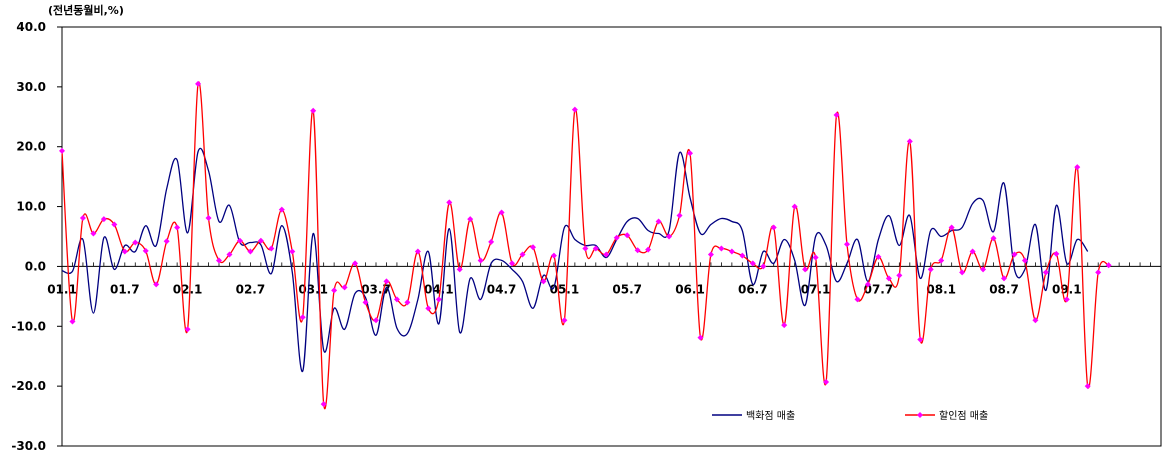 The width and height of the screenshot is (1165, 456). I want to click on y-tick-label: 10.0, so click(31, 207).